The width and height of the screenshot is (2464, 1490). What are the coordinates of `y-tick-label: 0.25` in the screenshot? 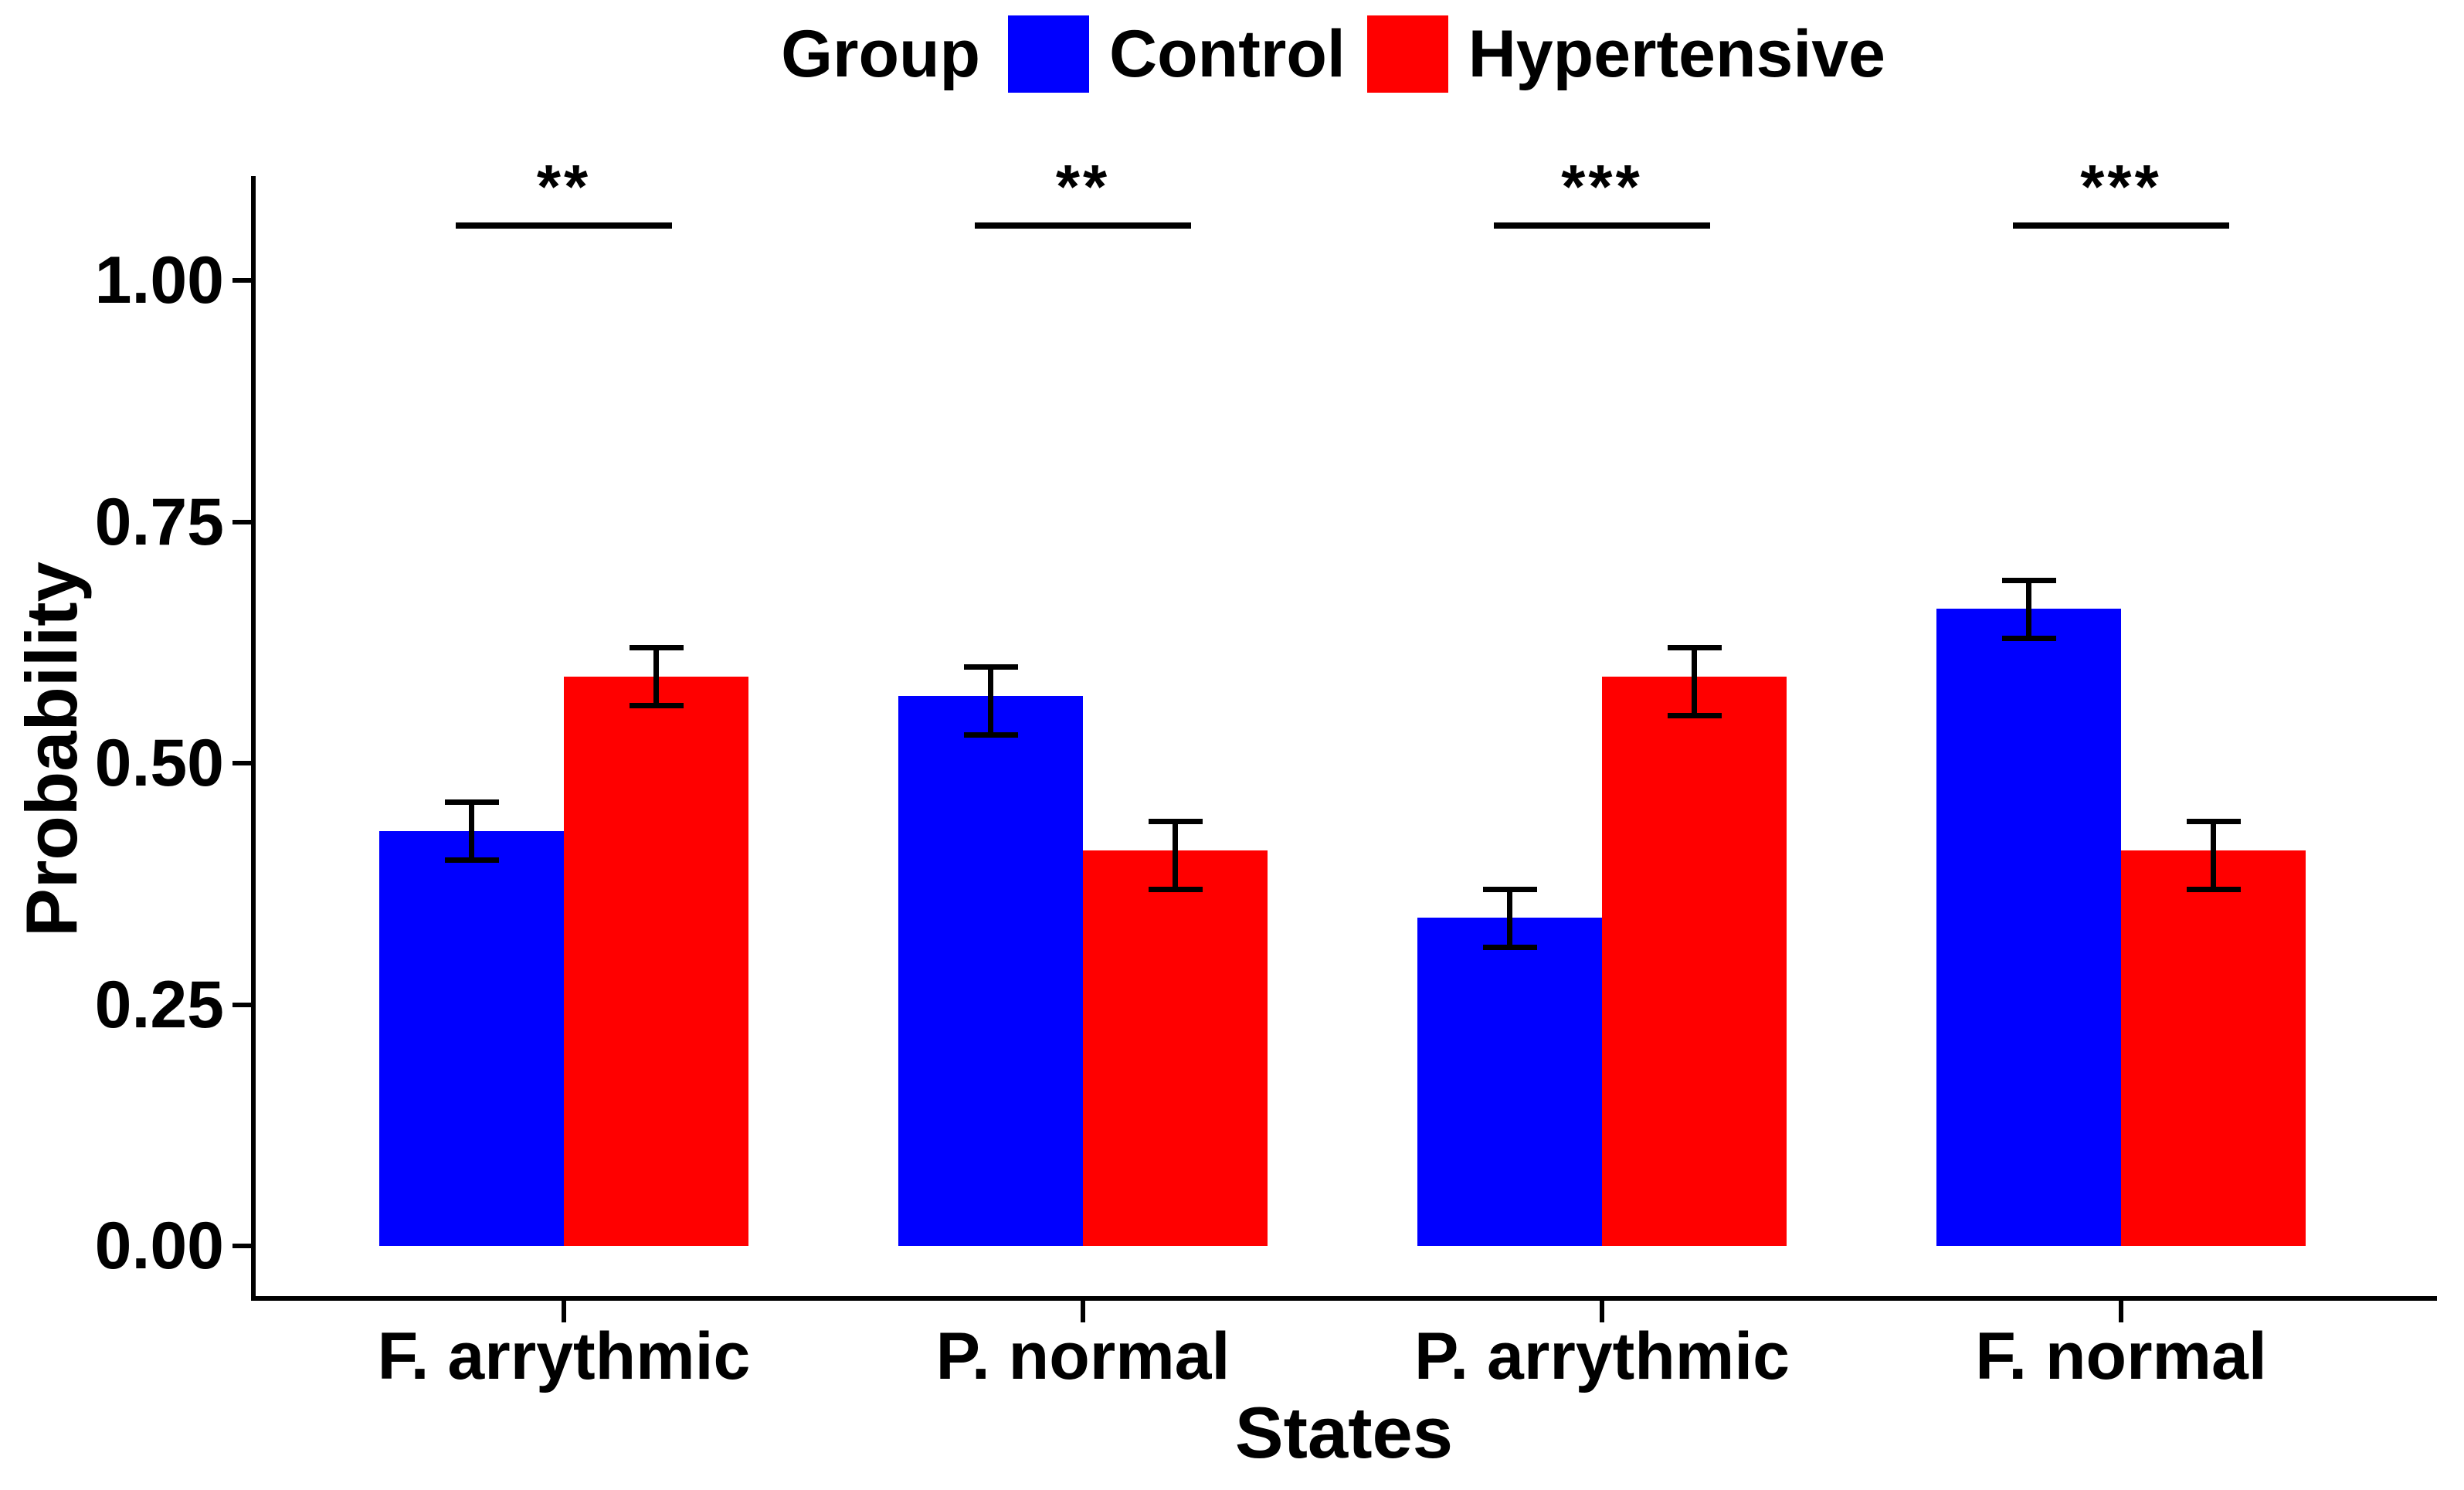 It's located at (159, 1004).